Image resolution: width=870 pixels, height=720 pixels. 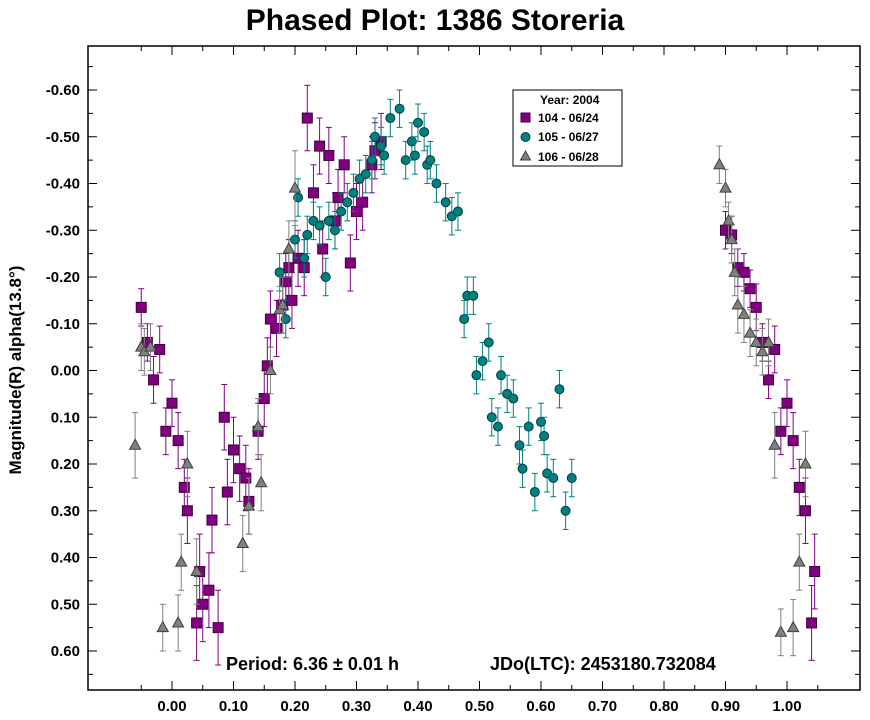 What do you see at coordinates (171, 706) in the screenshot?
I see `x-tick-label: 0.00` at bounding box center [171, 706].